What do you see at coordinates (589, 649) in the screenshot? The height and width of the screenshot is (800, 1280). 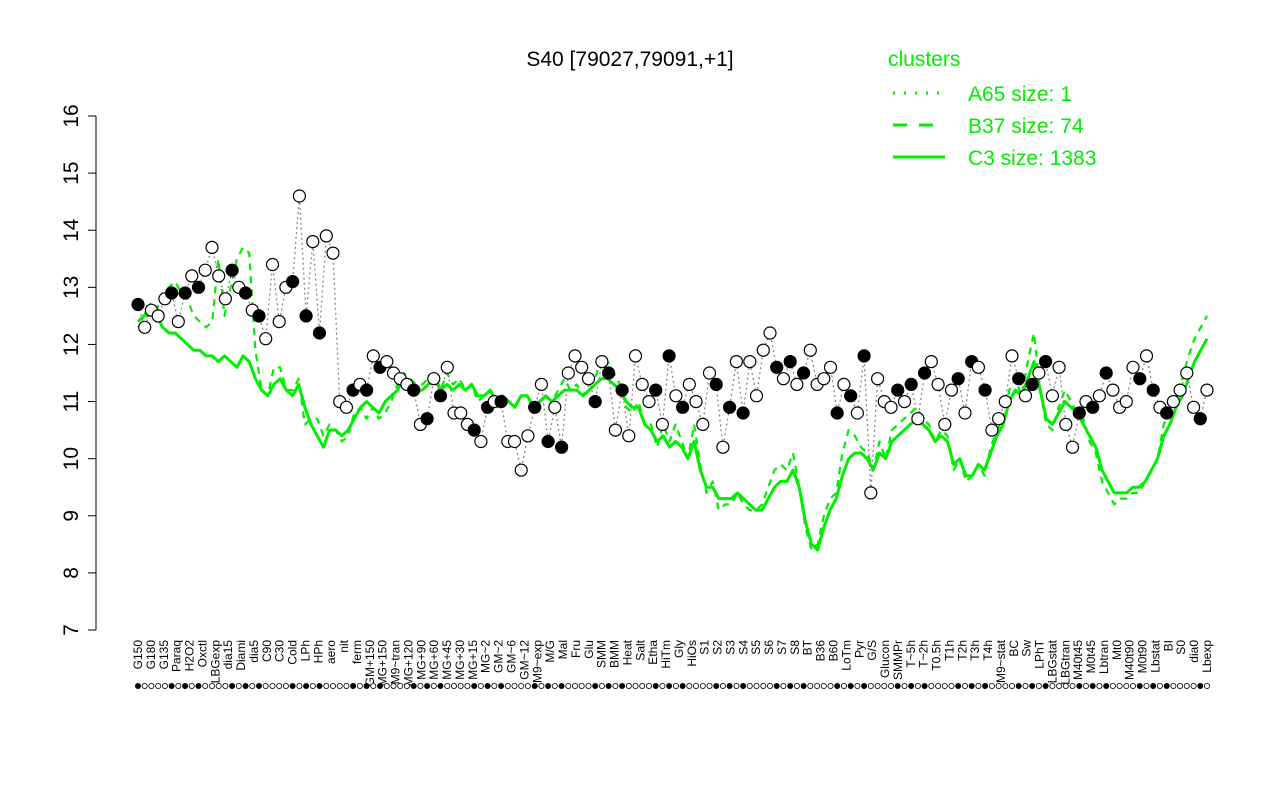 I see `x-tick-label: Glu` at bounding box center [589, 649].